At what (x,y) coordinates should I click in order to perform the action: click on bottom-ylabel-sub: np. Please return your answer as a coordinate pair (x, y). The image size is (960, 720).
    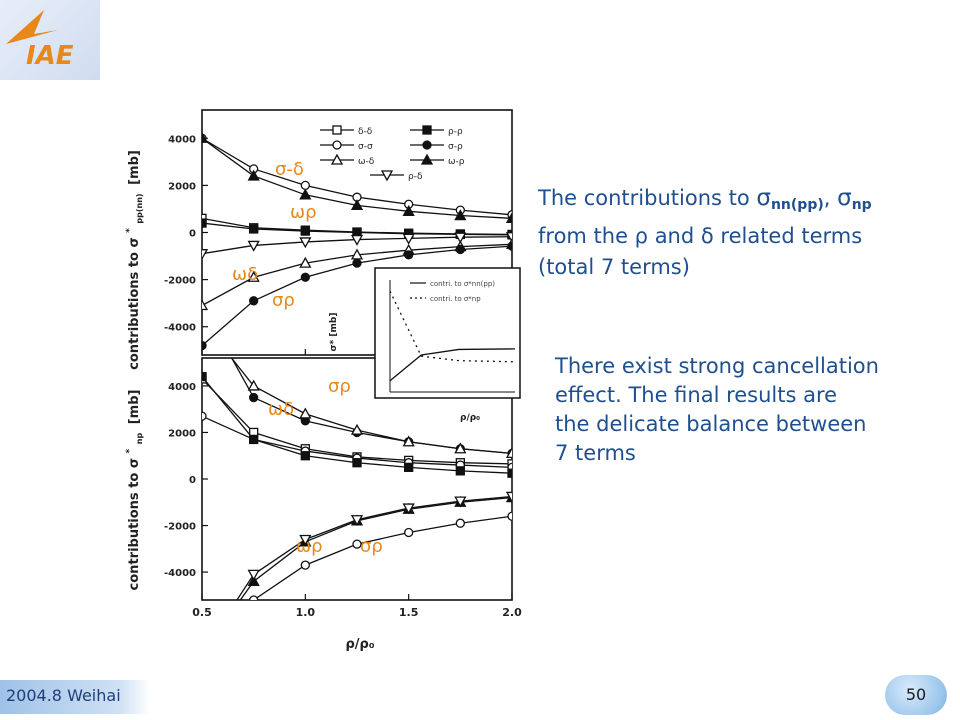
    Looking at the image, I should click on (139, 439).